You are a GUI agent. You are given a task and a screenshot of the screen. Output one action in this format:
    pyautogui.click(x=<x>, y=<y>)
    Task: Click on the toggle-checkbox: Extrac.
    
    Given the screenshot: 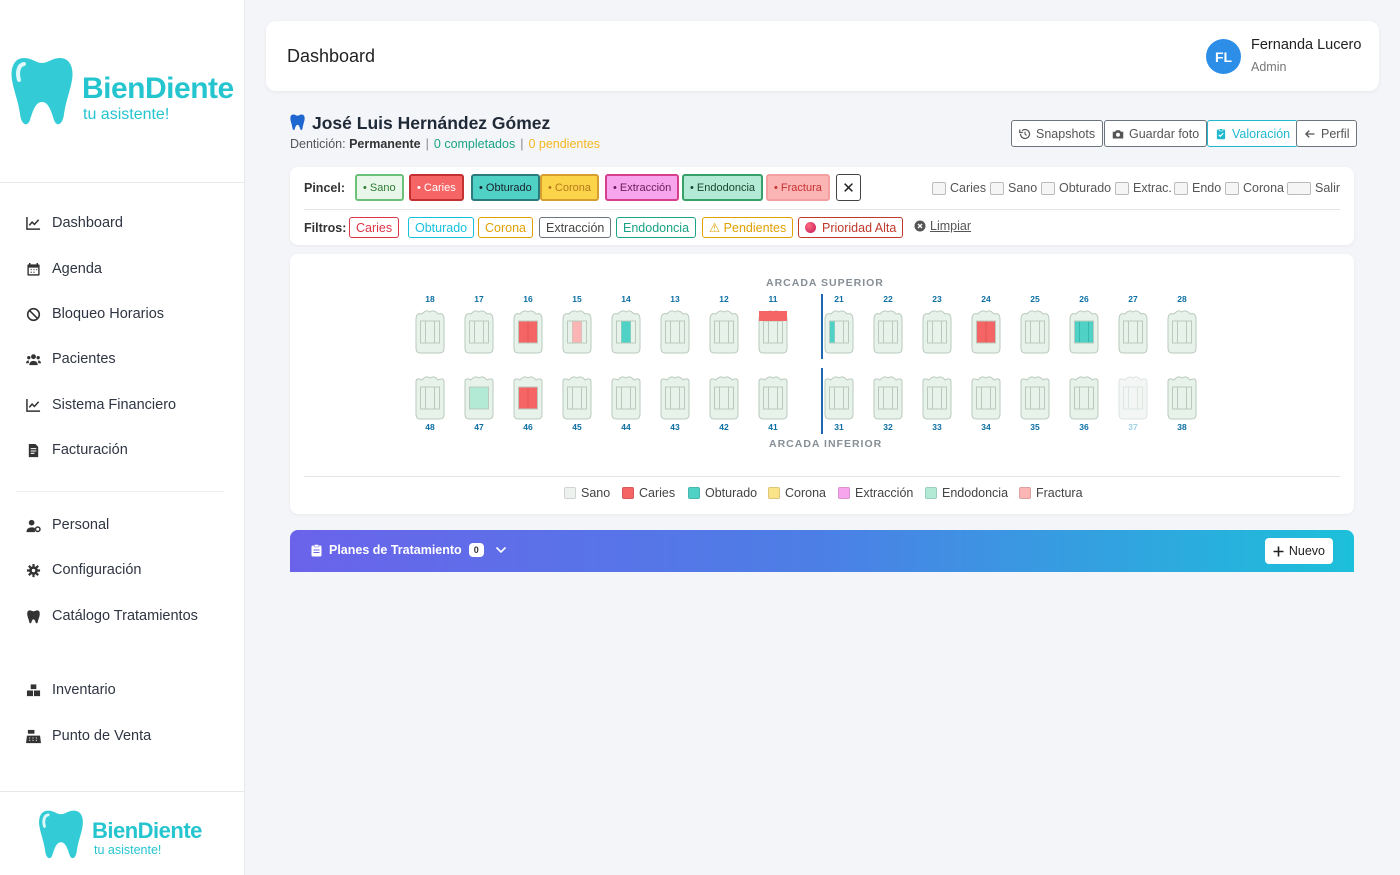 What is the action you would take?
    pyautogui.click(x=1143, y=188)
    